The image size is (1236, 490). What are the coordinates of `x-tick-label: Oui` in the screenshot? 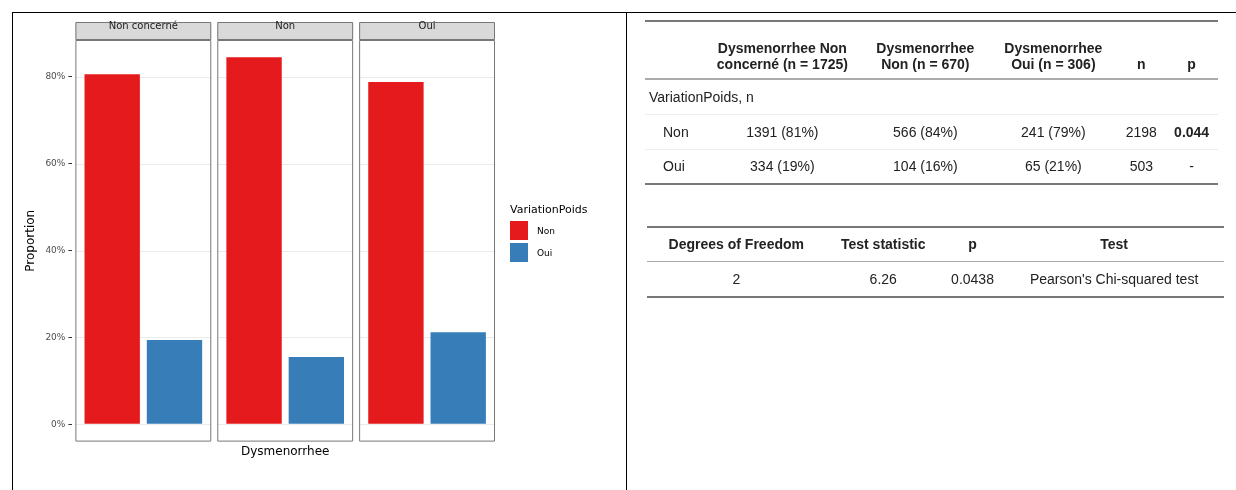 It's located at (427, 25).